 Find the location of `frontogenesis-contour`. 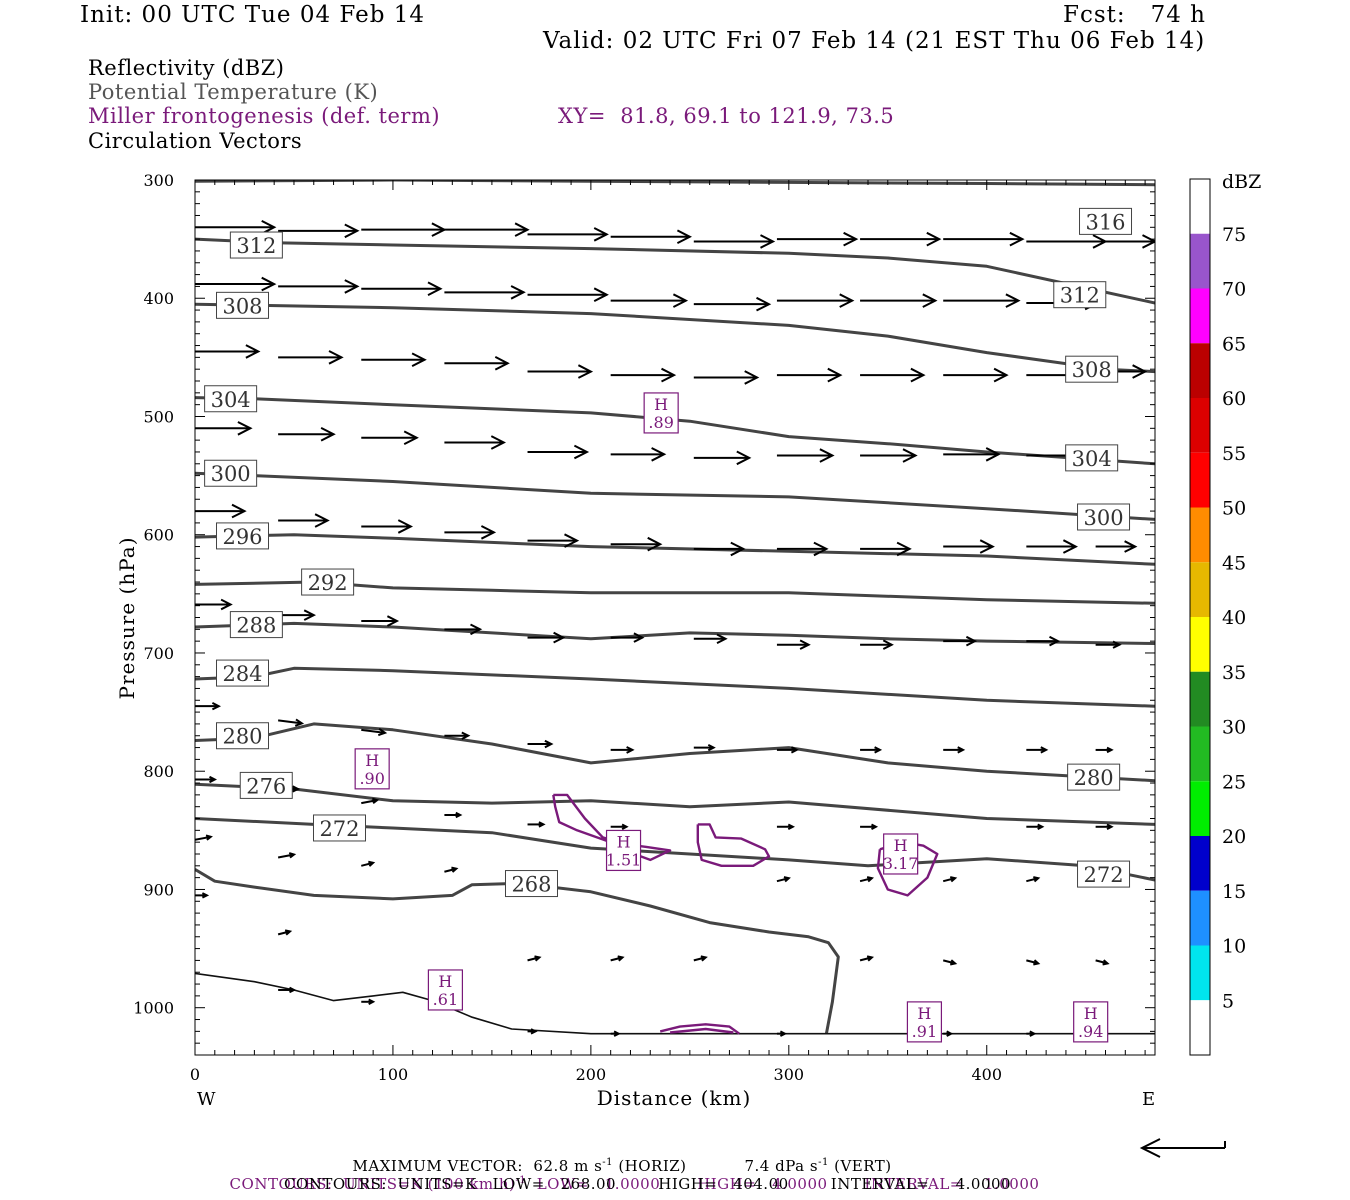

frontogenesis-contour is located at coordinates (612, 827).